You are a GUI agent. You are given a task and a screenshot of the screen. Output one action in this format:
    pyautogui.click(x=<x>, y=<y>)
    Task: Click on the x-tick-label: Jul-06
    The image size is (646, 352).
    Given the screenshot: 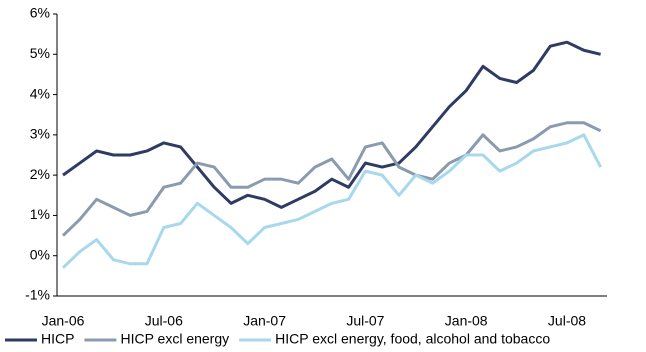 What is the action you would take?
    pyautogui.click(x=164, y=321)
    